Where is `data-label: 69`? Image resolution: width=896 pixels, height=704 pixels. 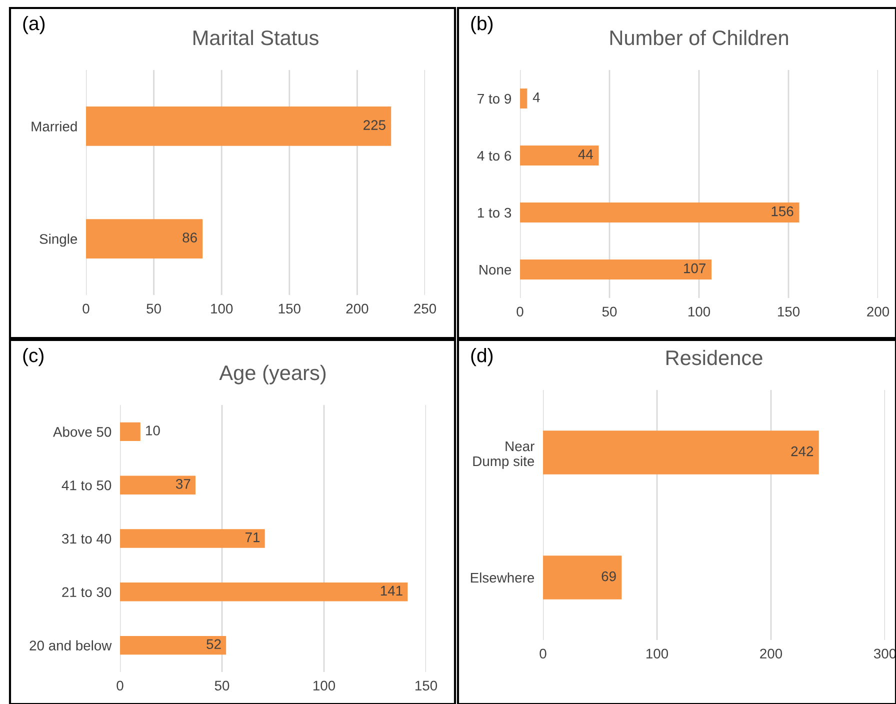
data-label: 69 is located at coordinates (609, 576).